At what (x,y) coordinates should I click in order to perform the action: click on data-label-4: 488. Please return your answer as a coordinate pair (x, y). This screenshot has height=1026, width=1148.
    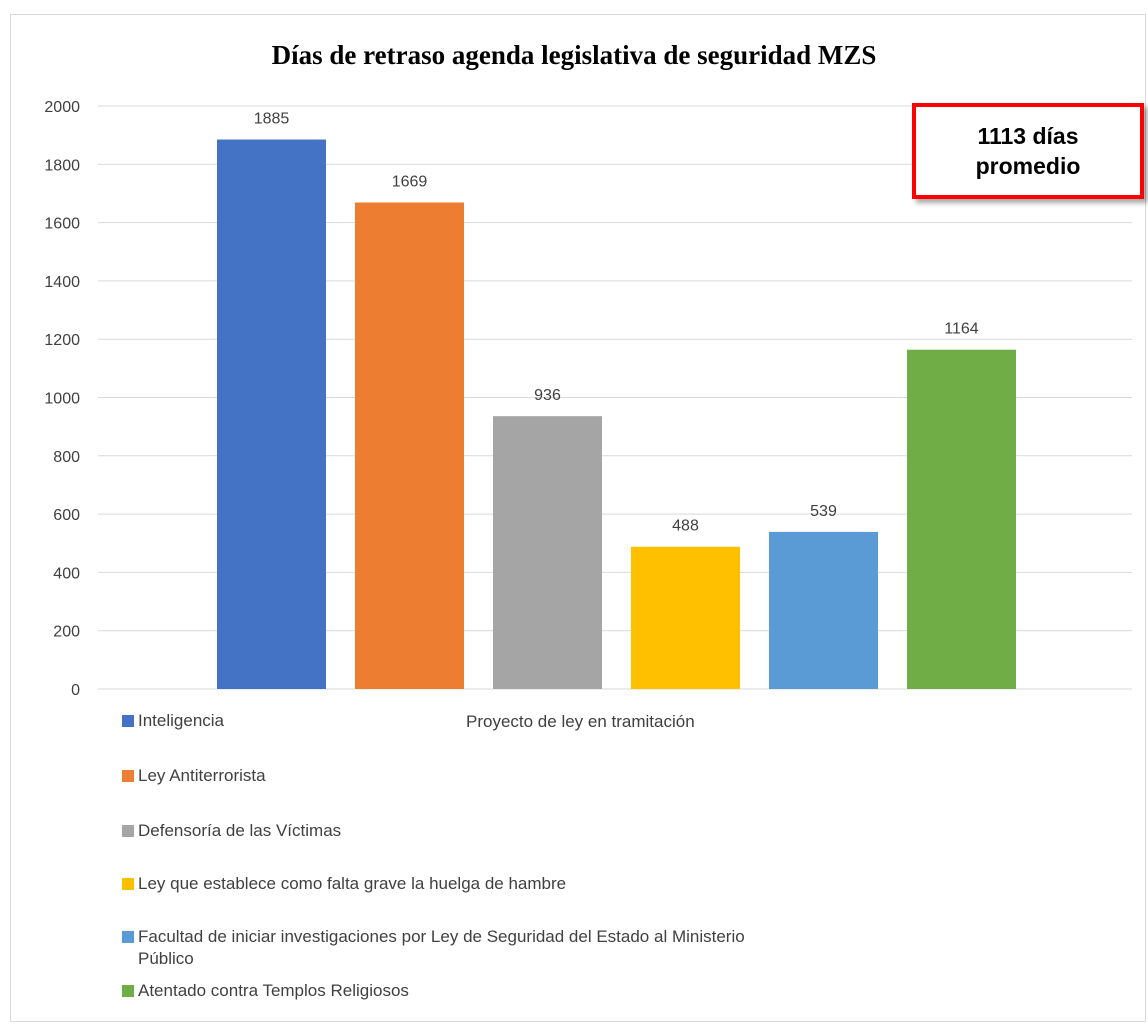
    Looking at the image, I should click on (685, 526).